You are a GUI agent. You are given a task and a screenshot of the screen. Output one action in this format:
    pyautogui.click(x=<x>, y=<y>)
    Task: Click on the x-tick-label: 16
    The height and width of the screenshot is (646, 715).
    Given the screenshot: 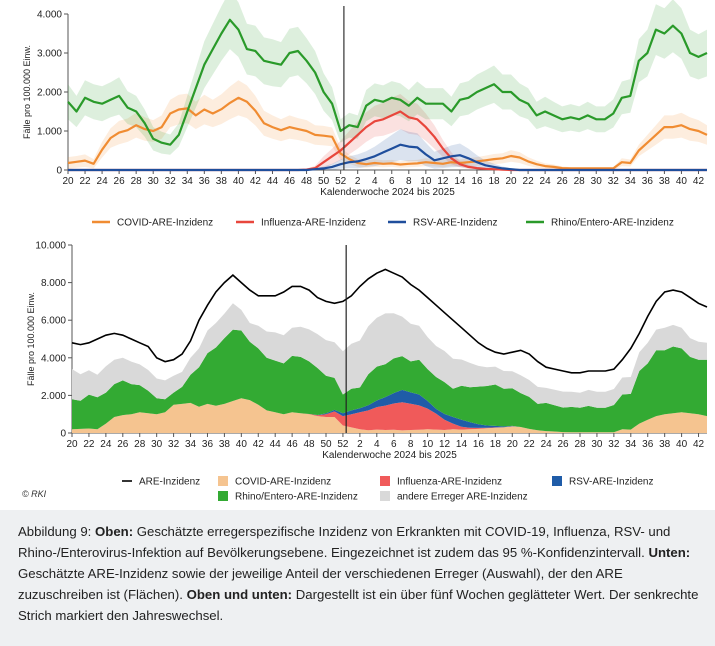 What is the action you would take?
    pyautogui.click(x=477, y=181)
    